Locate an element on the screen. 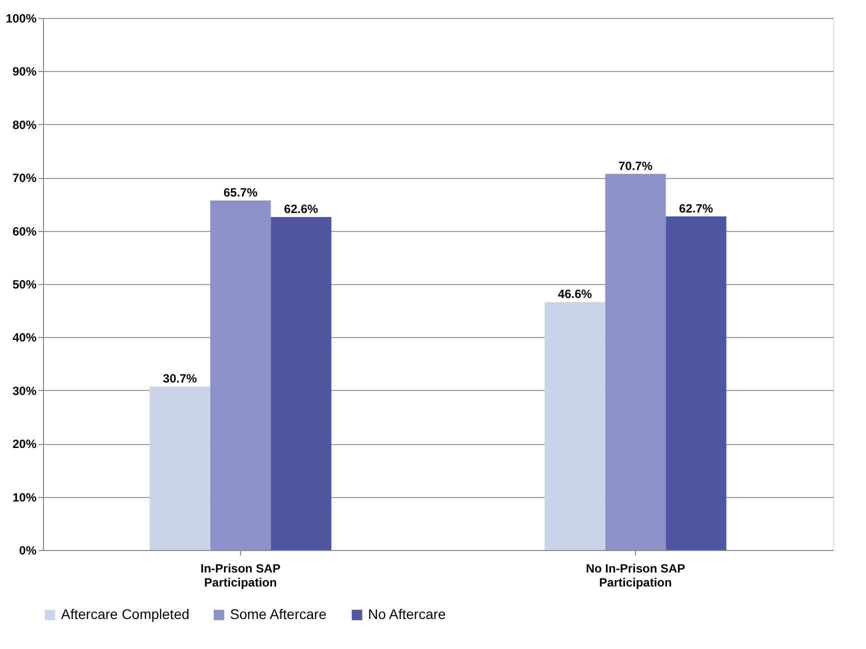 The image size is (866, 649). y-tick-label: 60% is located at coordinates (24, 231).